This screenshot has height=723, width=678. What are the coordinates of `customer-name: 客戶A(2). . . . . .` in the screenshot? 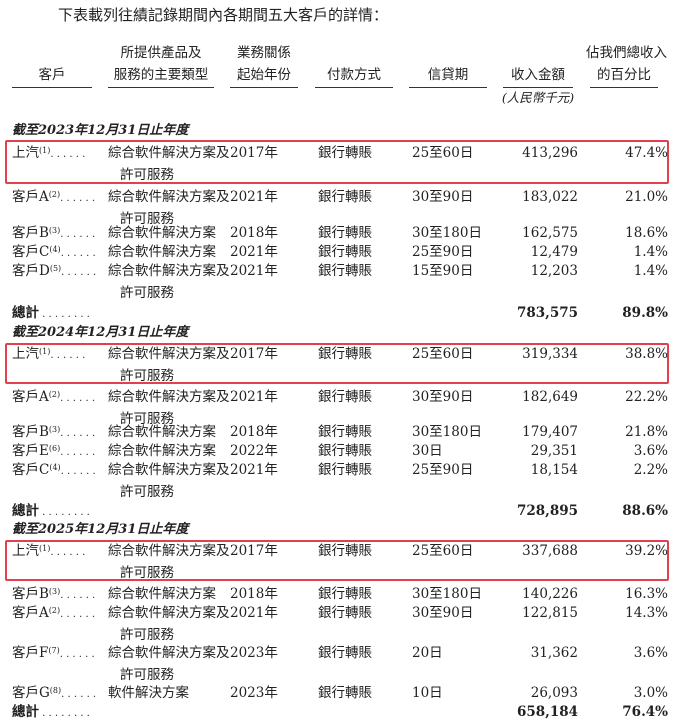 It's located at (53, 614).